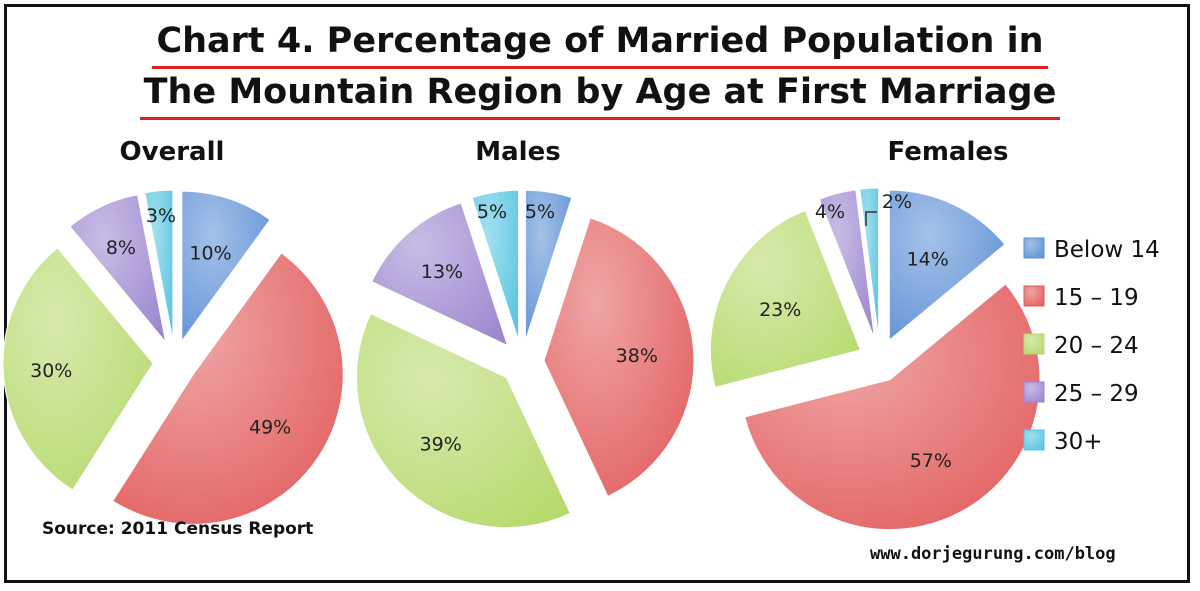 The width and height of the screenshot is (1200, 591). Describe the element at coordinates (1096, 298) in the screenshot. I see `legend-label: 15 – 19` at that location.